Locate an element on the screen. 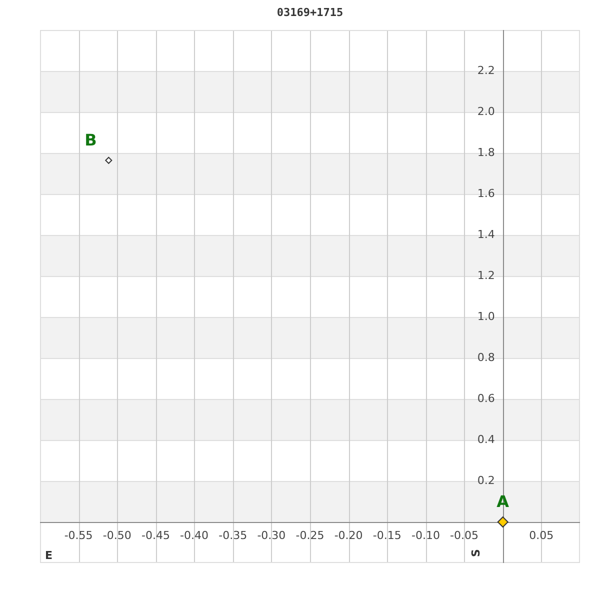 Image resolution: width=600 pixels, height=600 pixels. x-tick-label: -0.10 is located at coordinates (425, 535).